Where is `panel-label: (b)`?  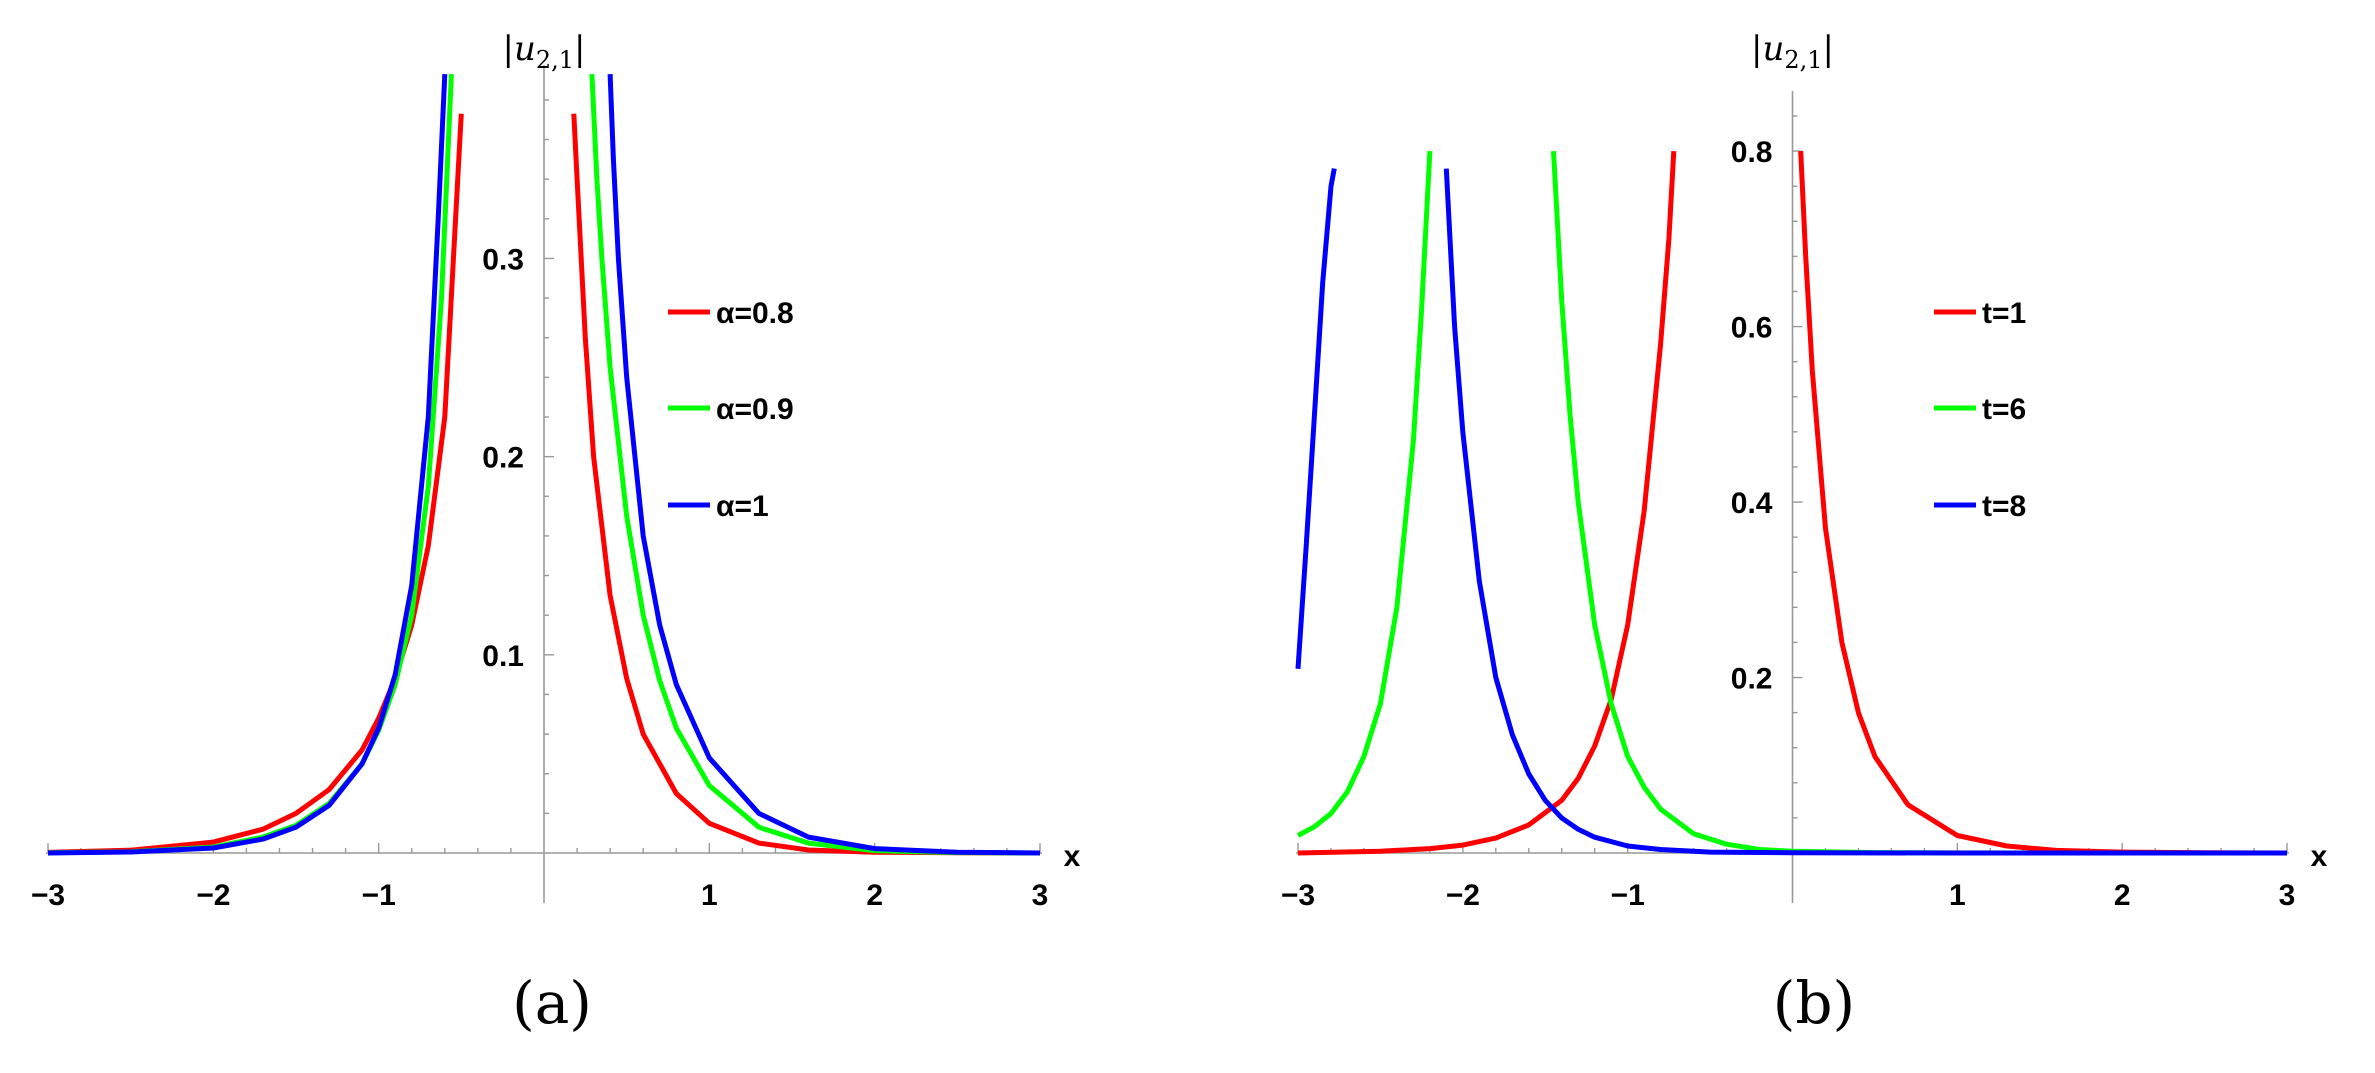 panel-label: (b) is located at coordinates (1814, 1003).